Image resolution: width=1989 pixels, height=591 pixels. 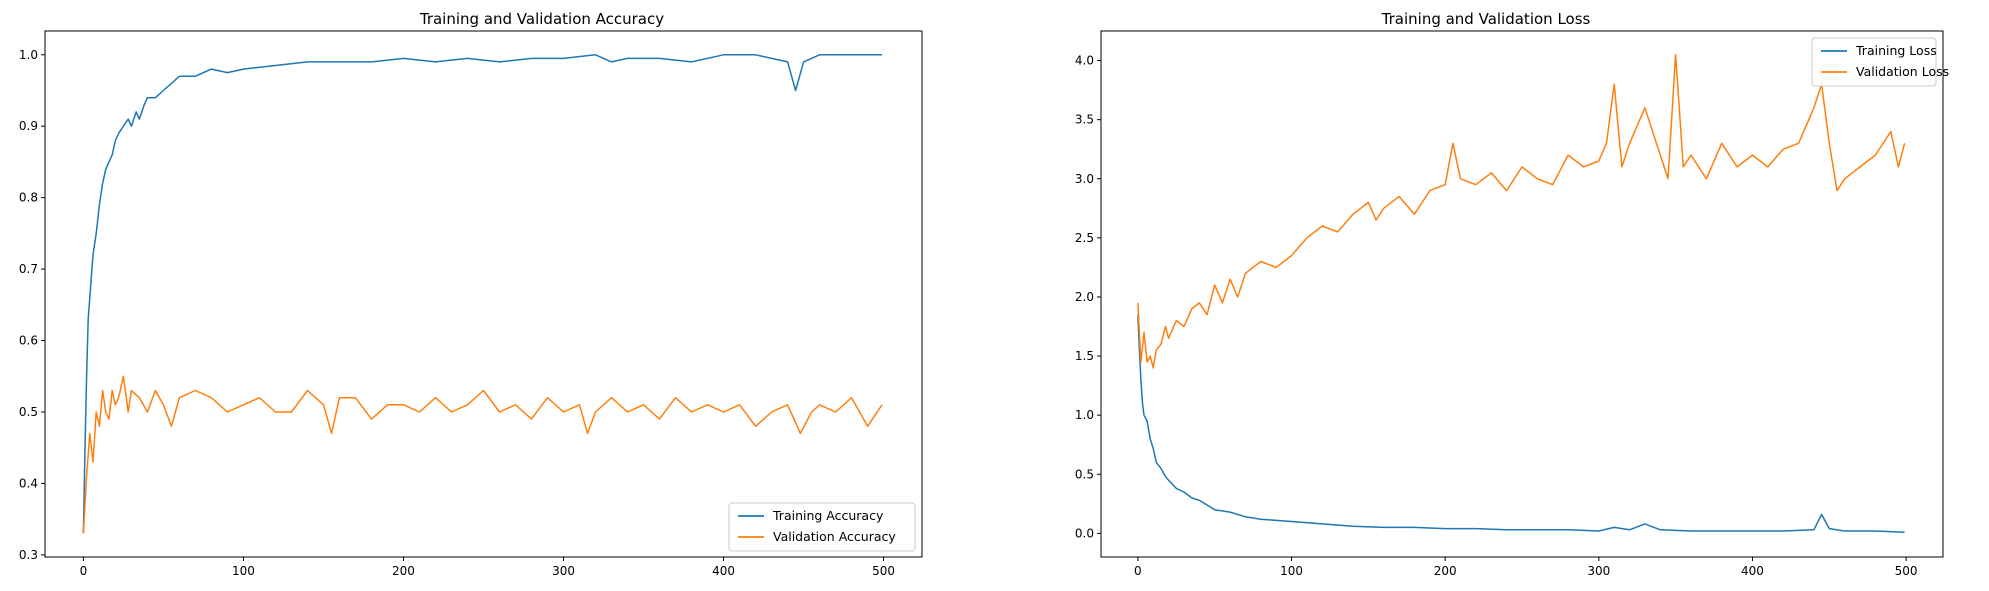 What do you see at coordinates (1084, 474) in the screenshot?
I see `loss-y-tick-label: 0.5` at bounding box center [1084, 474].